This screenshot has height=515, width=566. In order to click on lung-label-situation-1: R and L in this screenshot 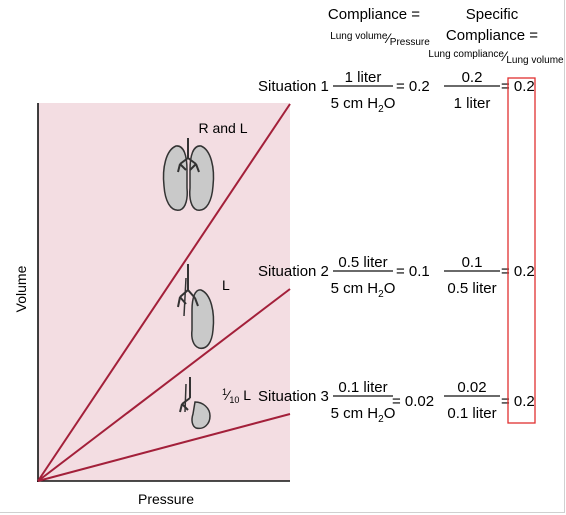, I will do `click(222, 128)`.